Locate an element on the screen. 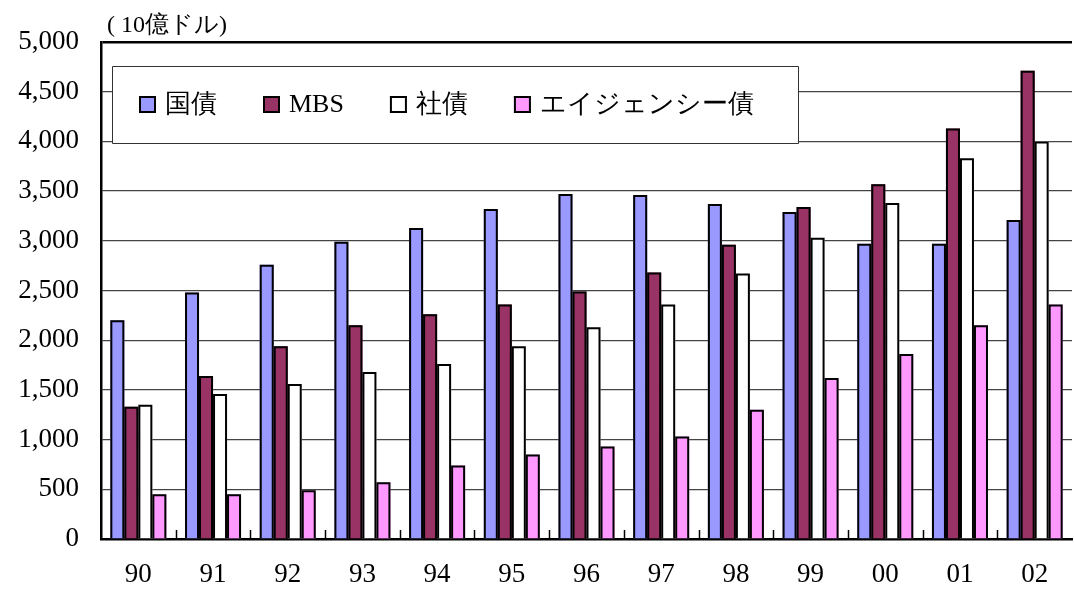 The image size is (1074, 598). x-tick-label: 00 is located at coordinates (885, 573).